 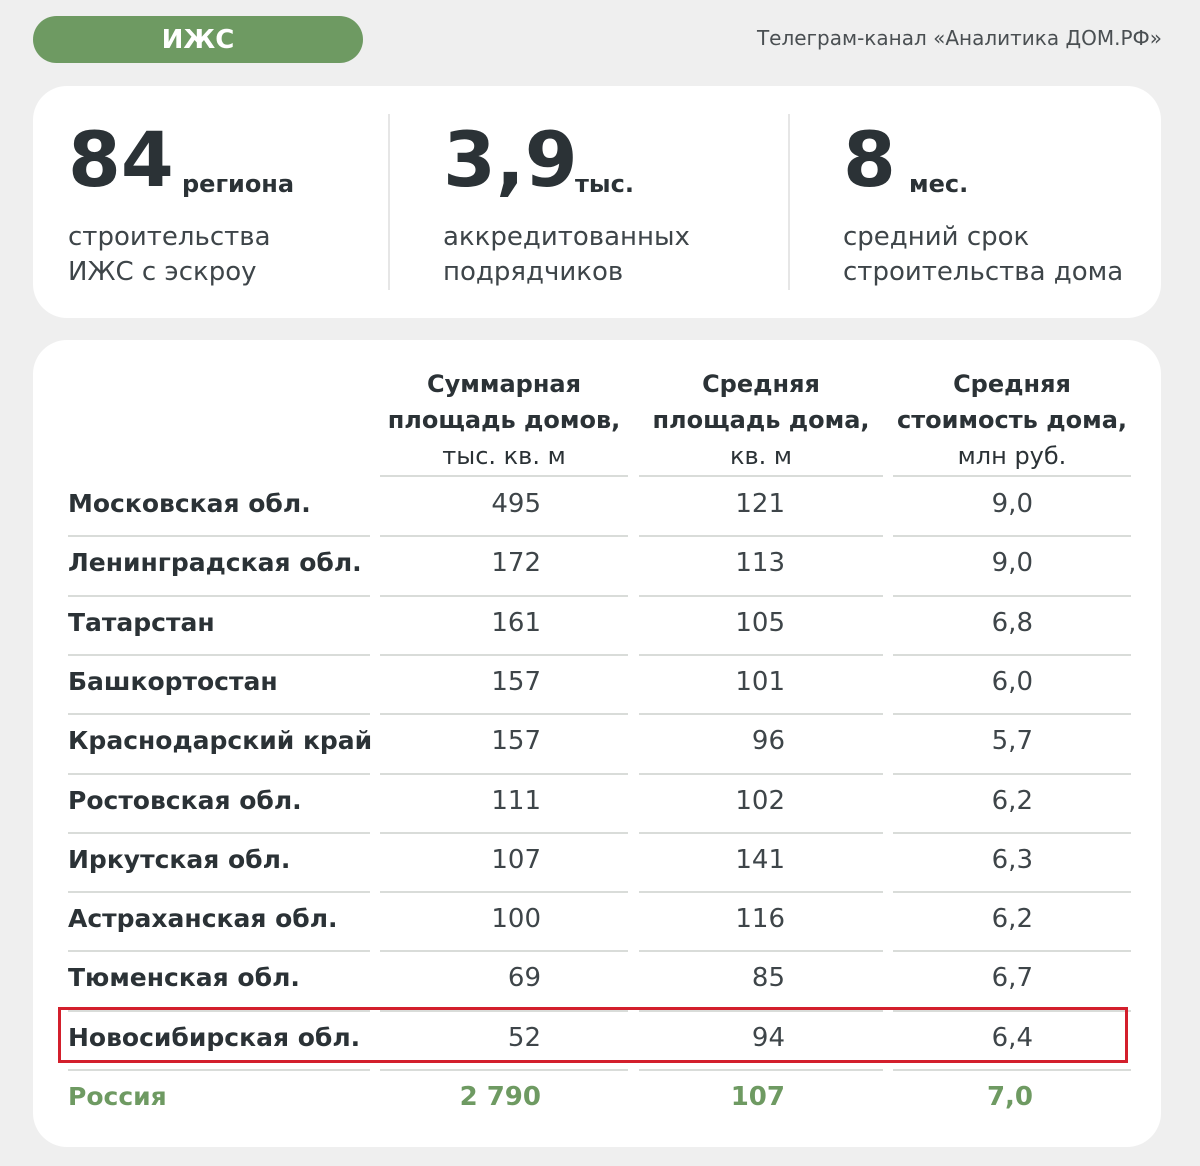 I want to click on region-name: Ростовская обл., so click(x=185, y=800).